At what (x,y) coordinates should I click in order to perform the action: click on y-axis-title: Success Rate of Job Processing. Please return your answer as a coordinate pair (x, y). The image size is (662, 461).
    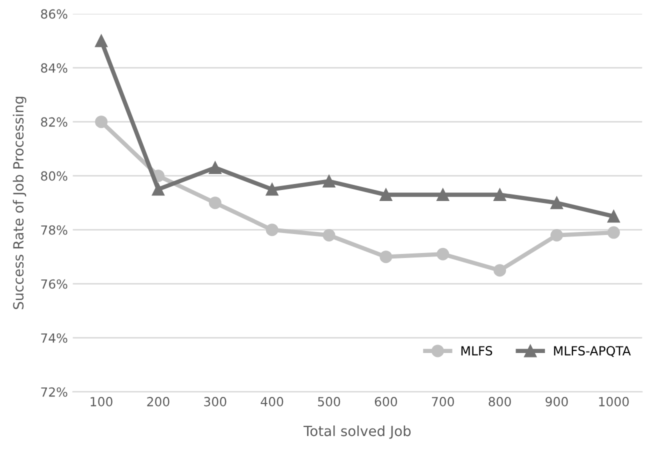
    Looking at the image, I should click on (19, 203).